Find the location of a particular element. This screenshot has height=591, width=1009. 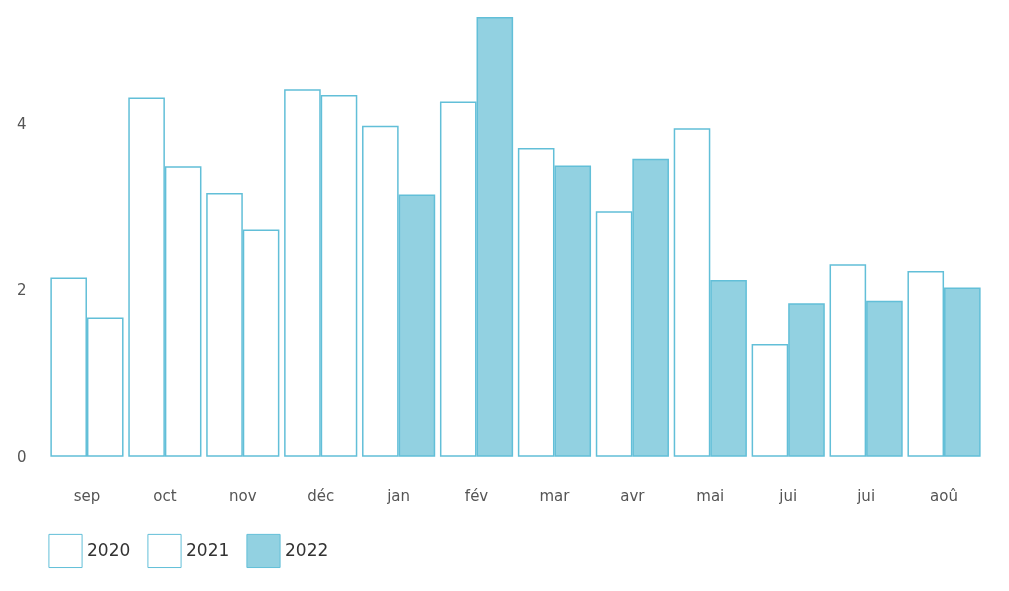

x-tick-label: nov is located at coordinates (243, 495).